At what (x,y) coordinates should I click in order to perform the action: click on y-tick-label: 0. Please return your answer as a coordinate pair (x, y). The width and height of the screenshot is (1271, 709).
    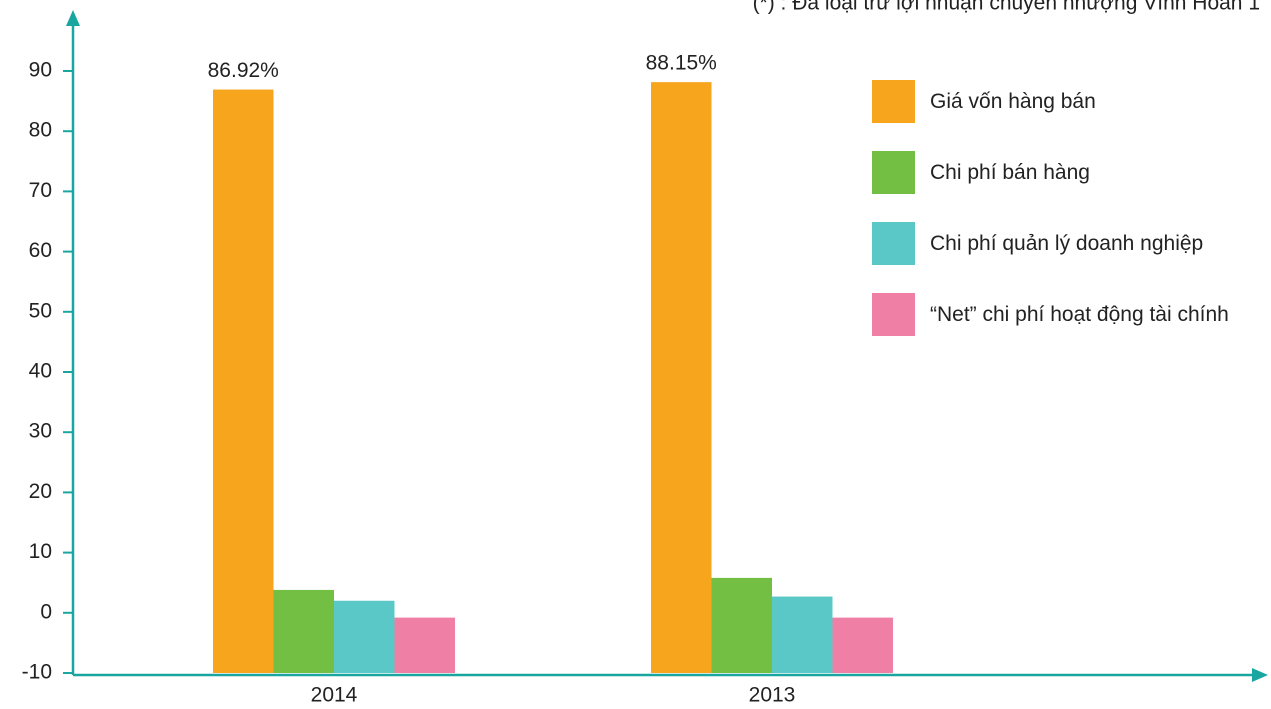
    Looking at the image, I should click on (46, 611).